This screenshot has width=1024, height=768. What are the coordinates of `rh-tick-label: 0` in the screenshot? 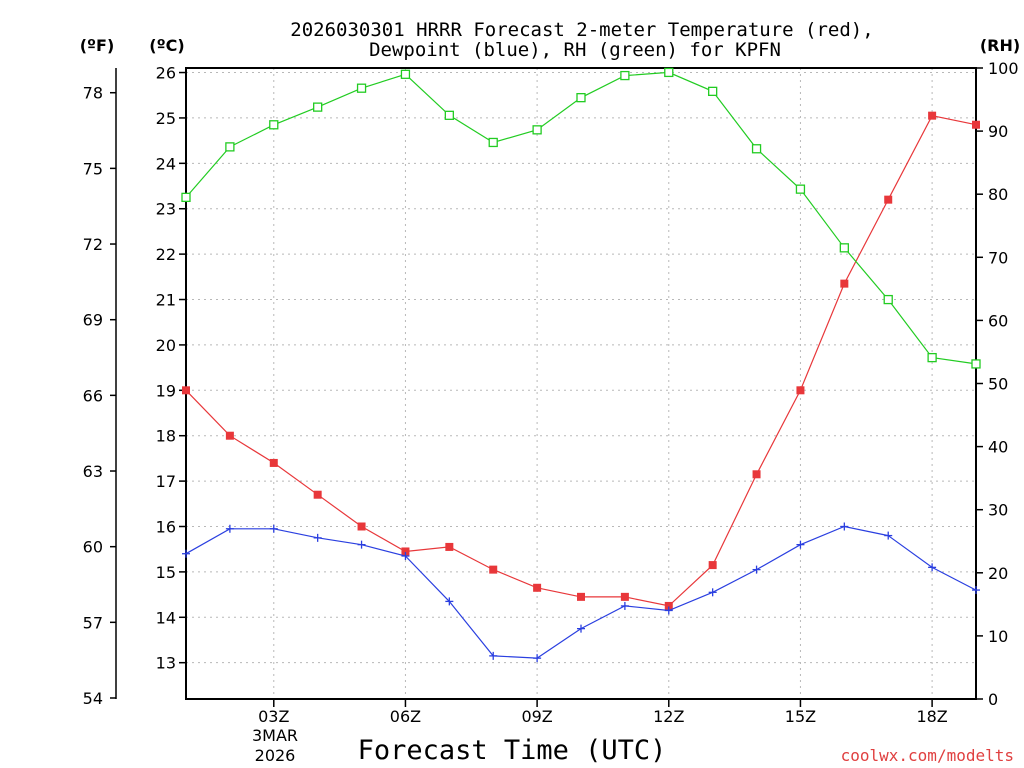 It's located at (993, 699).